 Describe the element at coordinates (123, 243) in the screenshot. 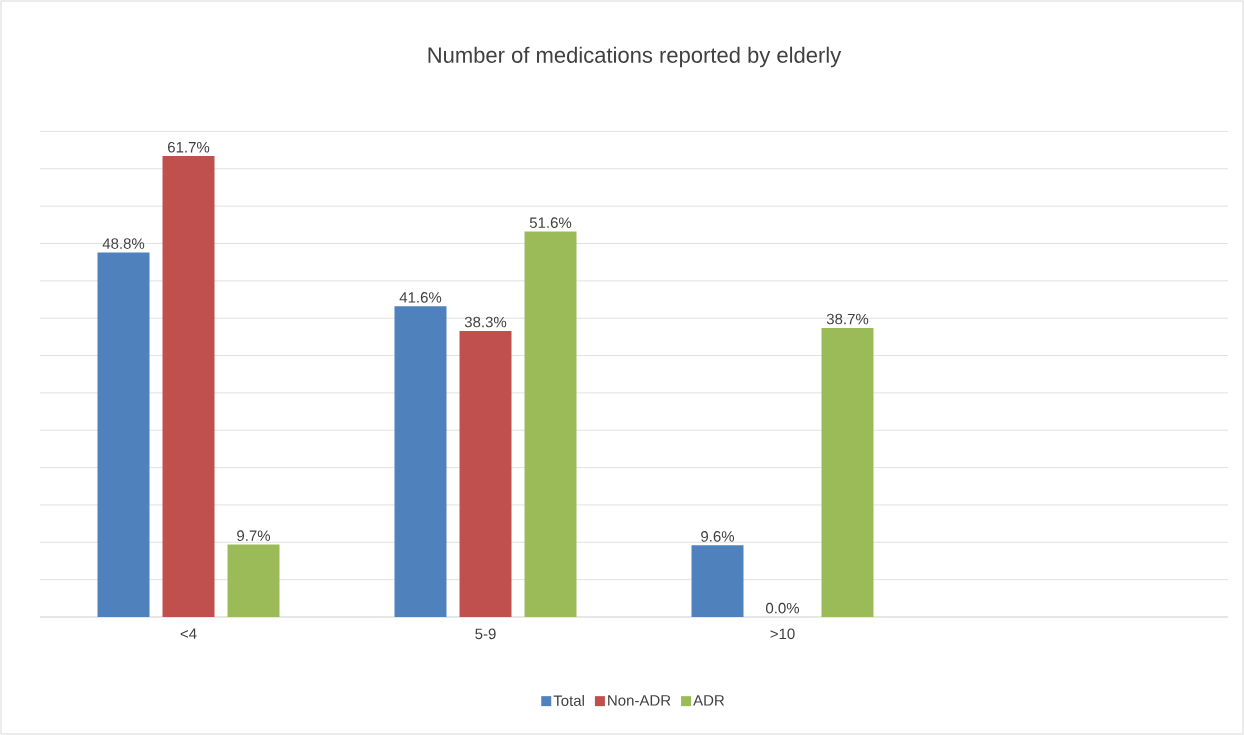

I see `data-label: 48.8%` at that location.